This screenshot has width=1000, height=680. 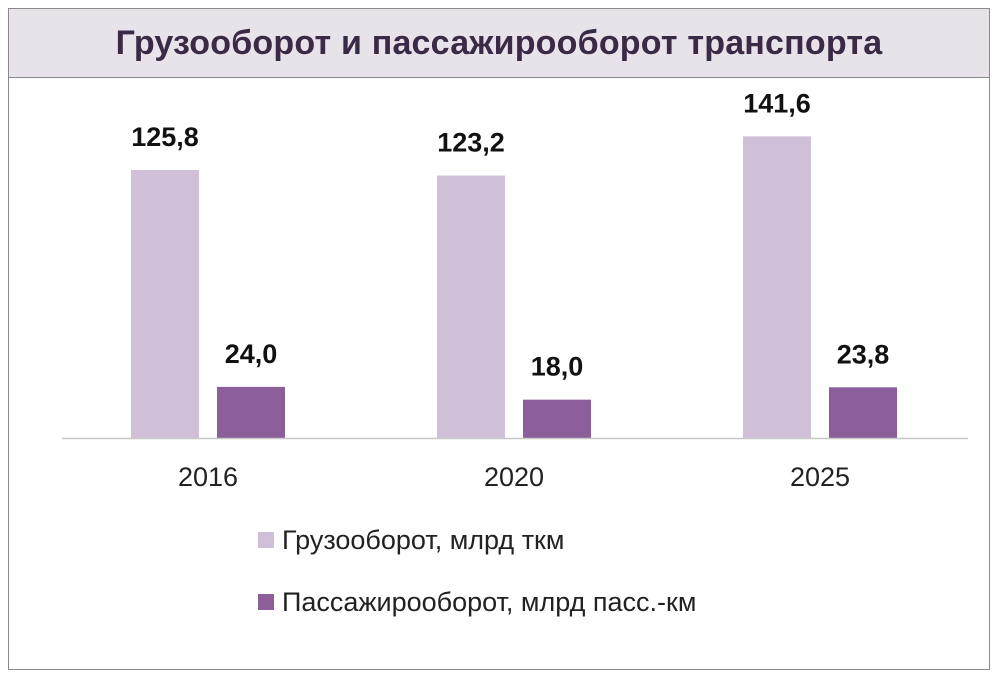 What do you see at coordinates (165, 304) in the screenshot?
I see `bar-freight-2016` at bounding box center [165, 304].